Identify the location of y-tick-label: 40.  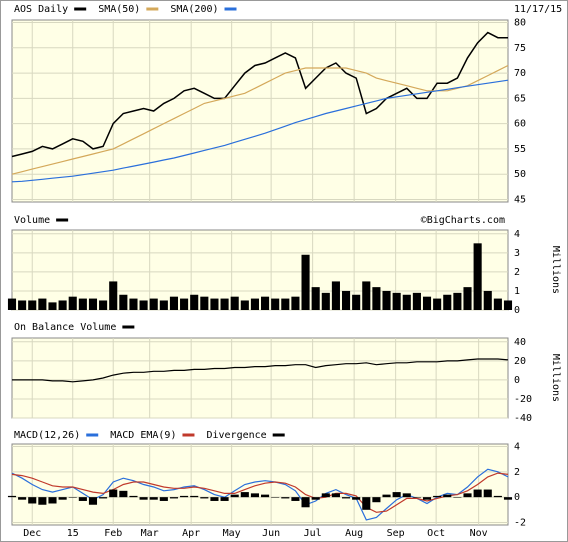
(520, 342).